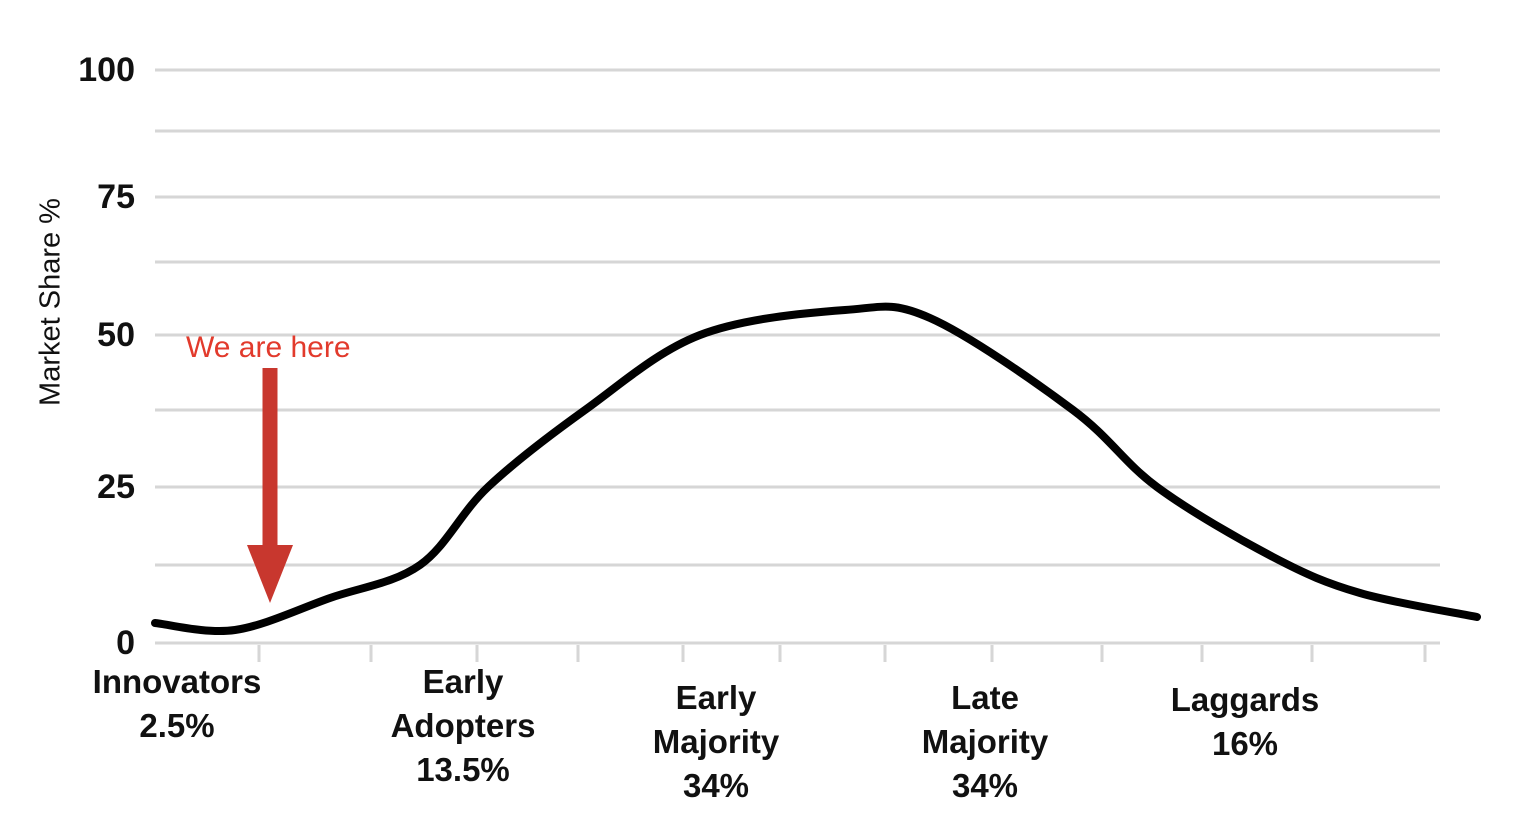 The width and height of the screenshot is (1518, 832). Describe the element at coordinates (1245, 743) in the screenshot. I see `x-category-label-line: 16%` at that location.